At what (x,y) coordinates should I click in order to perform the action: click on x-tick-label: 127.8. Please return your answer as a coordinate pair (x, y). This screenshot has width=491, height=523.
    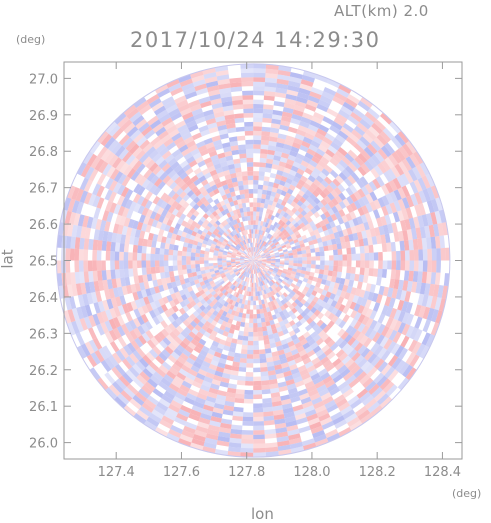
    Looking at the image, I should click on (246, 472).